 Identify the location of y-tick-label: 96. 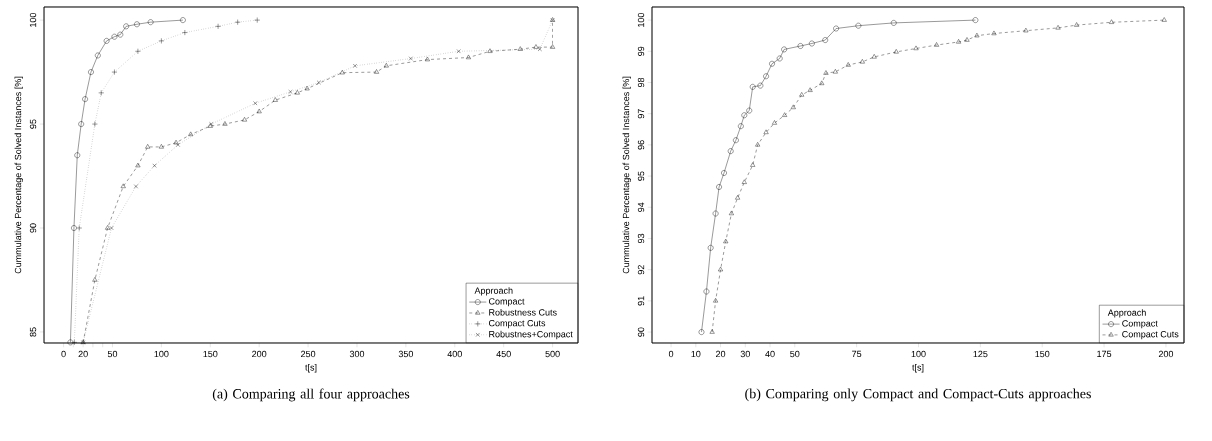
(641, 145).